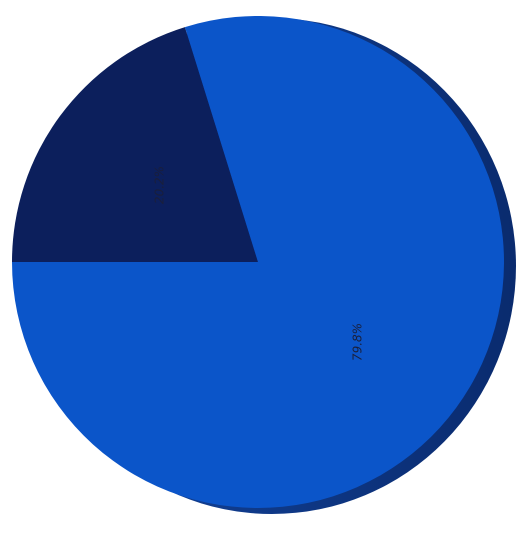 The width and height of the screenshot is (521, 540). Describe the element at coordinates (160, 185) in the screenshot. I see `pie-slice-label-1: 20.2%` at that location.